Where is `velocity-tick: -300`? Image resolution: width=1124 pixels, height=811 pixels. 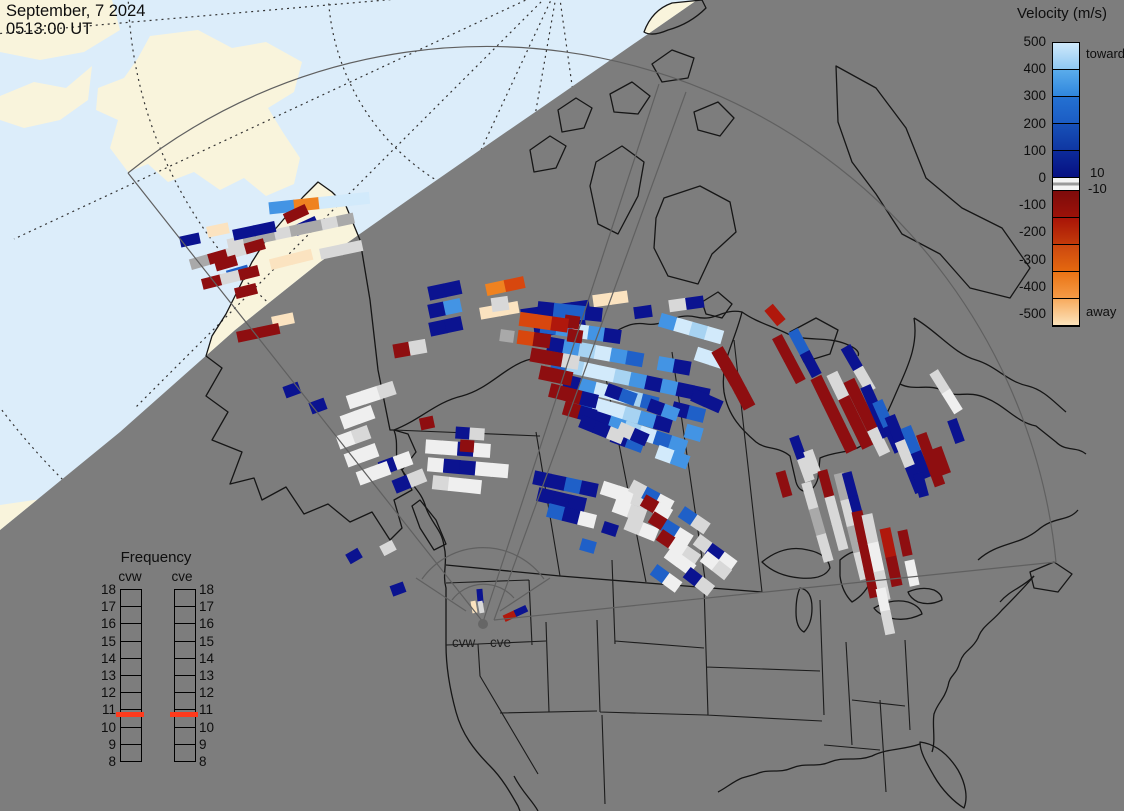
velocity-tick: -300 is located at coordinates (1032, 259).